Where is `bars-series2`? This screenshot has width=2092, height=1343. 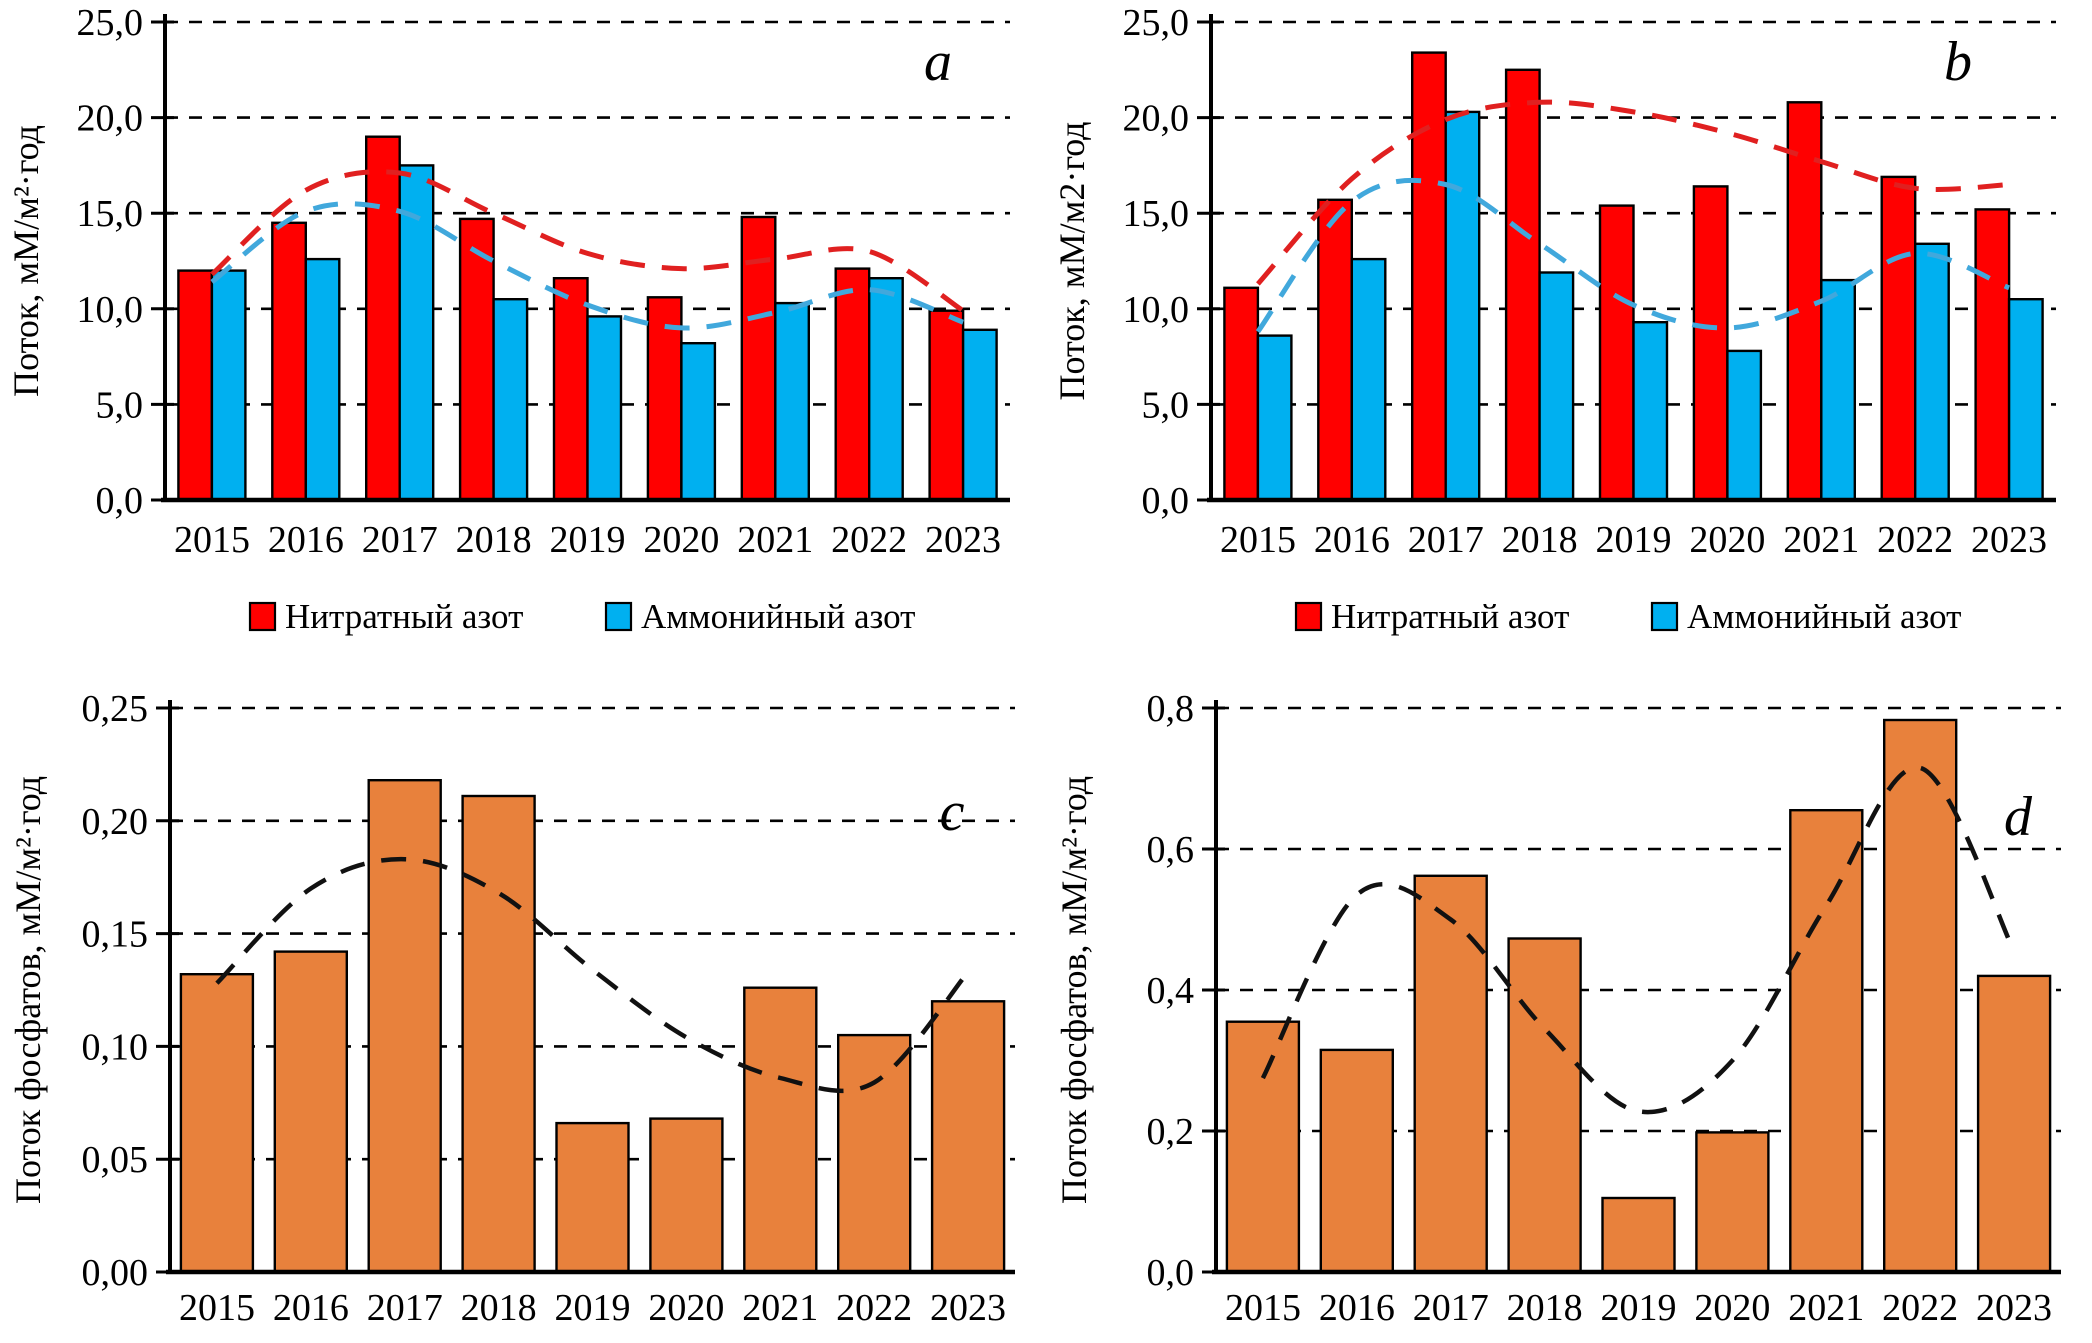
bars-series2 is located at coordinates (604, 333).